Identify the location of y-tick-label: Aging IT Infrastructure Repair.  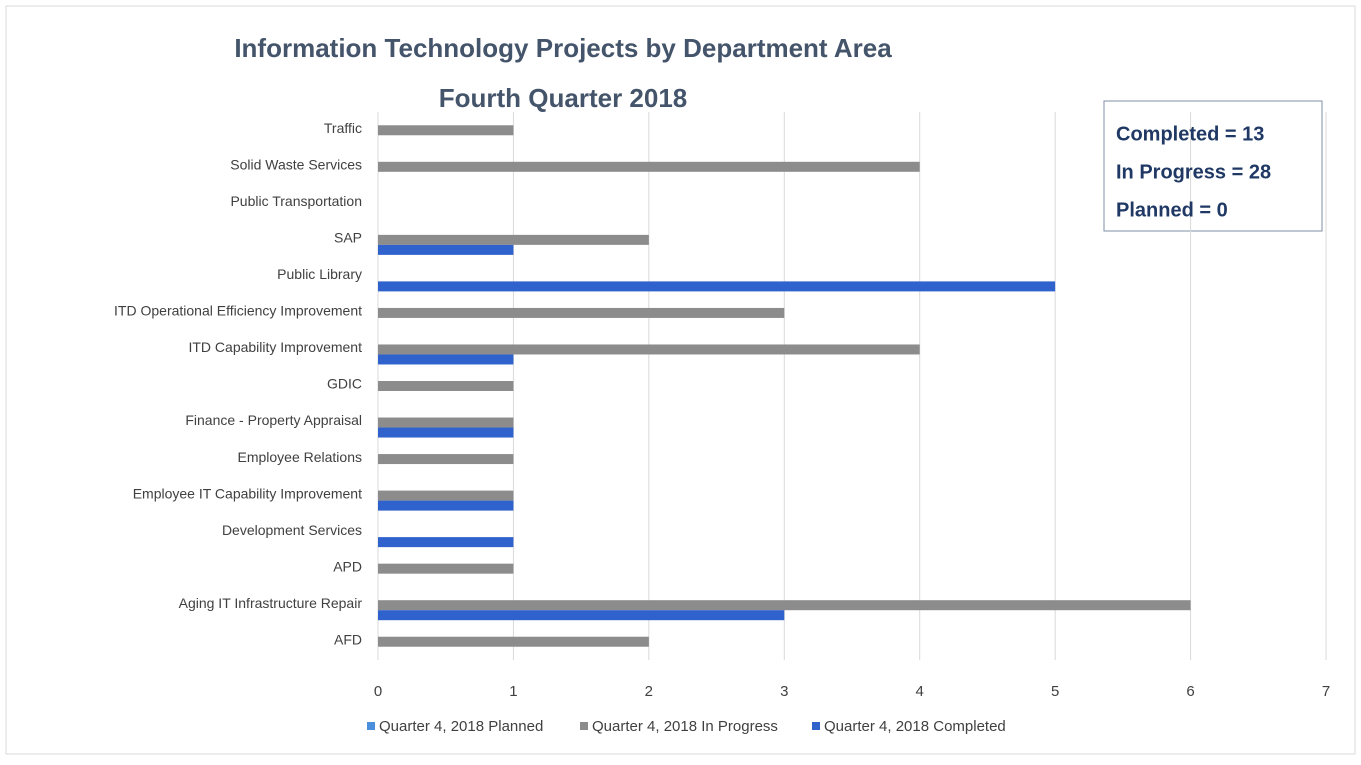
(271, 603).